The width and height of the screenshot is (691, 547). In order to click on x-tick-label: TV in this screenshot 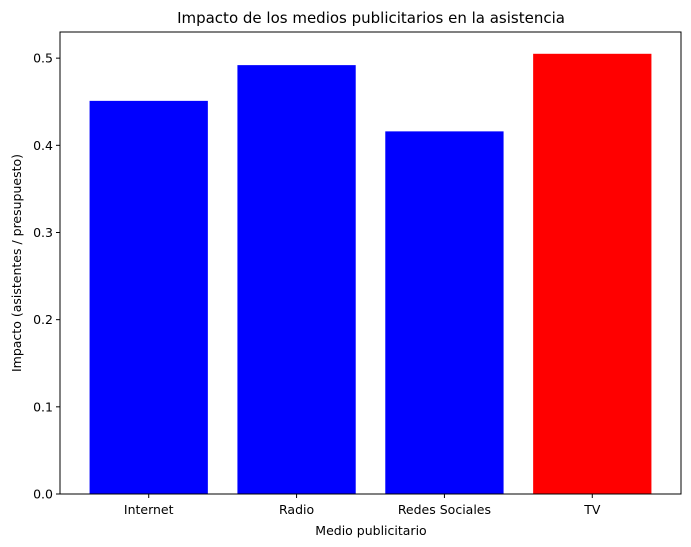, I will do `click(592, 509)`.